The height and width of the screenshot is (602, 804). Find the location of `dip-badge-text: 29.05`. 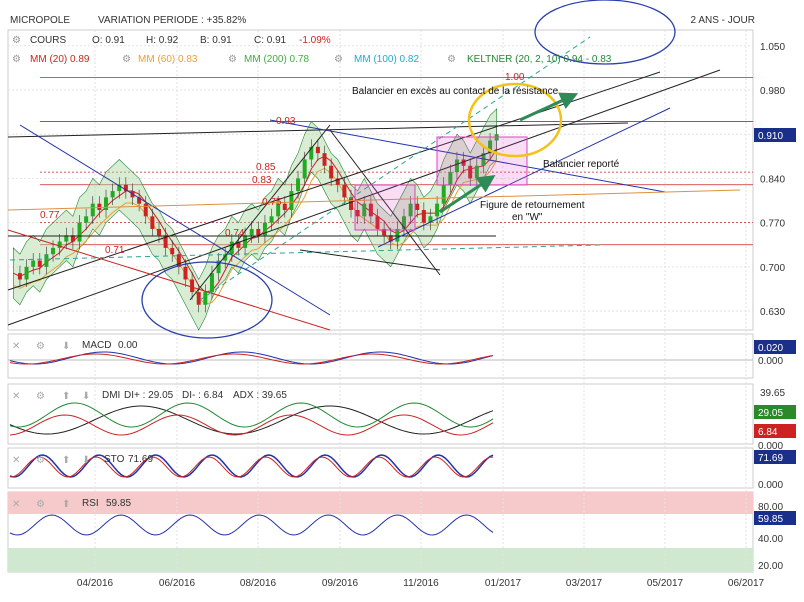

dip-badge-text: 29.05 is located at coordinates (770, 413).